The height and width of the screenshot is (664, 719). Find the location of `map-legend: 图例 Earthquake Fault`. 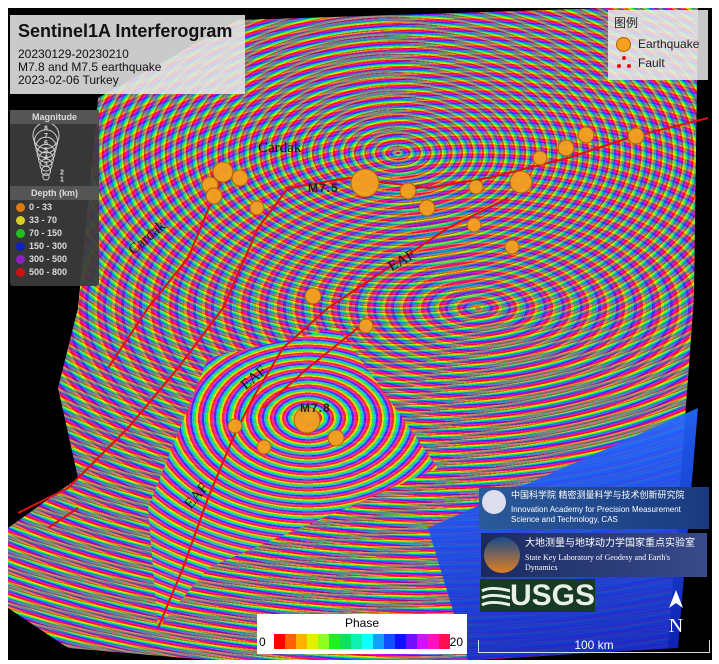

map-legend: 图例 Earthquake Fault is located at coordinates (658, 45).